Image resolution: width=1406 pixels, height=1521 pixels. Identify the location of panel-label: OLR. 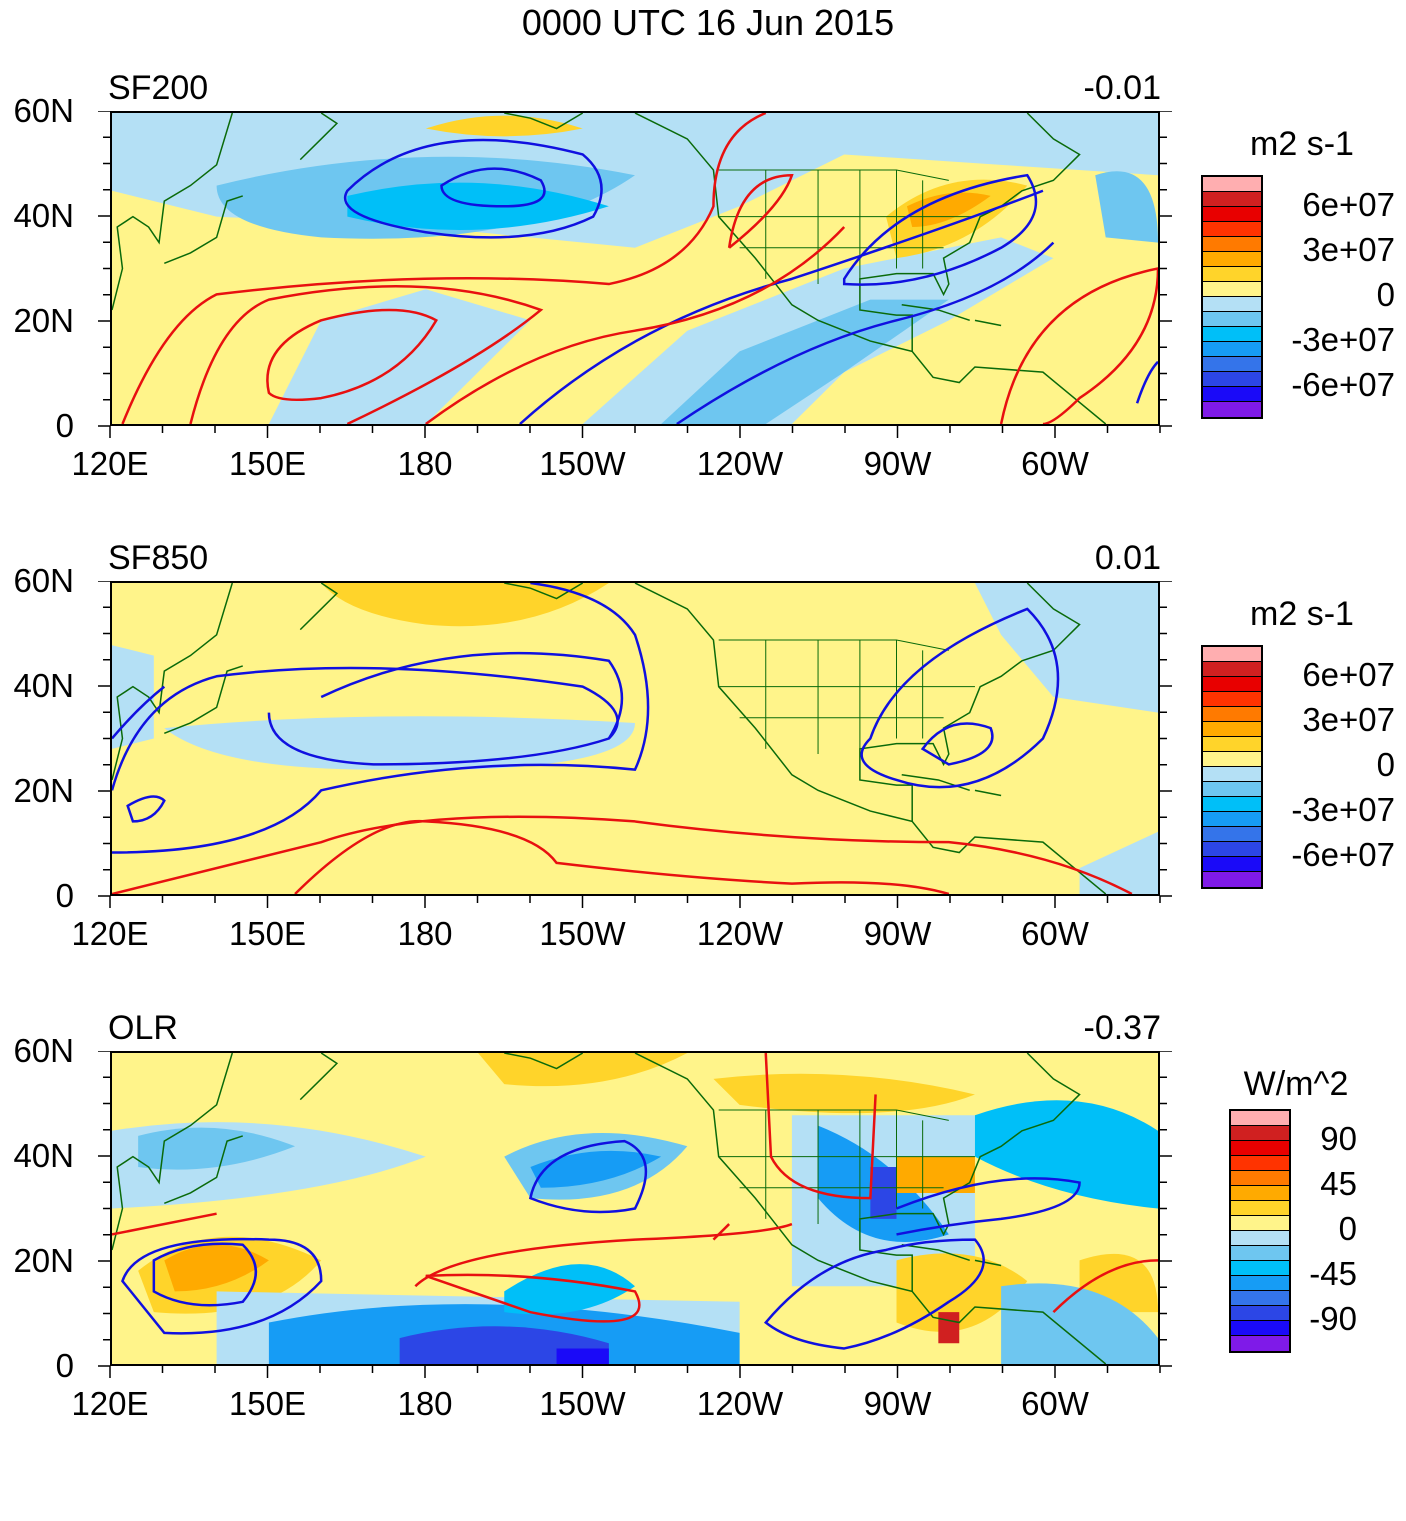
(143, 1028).